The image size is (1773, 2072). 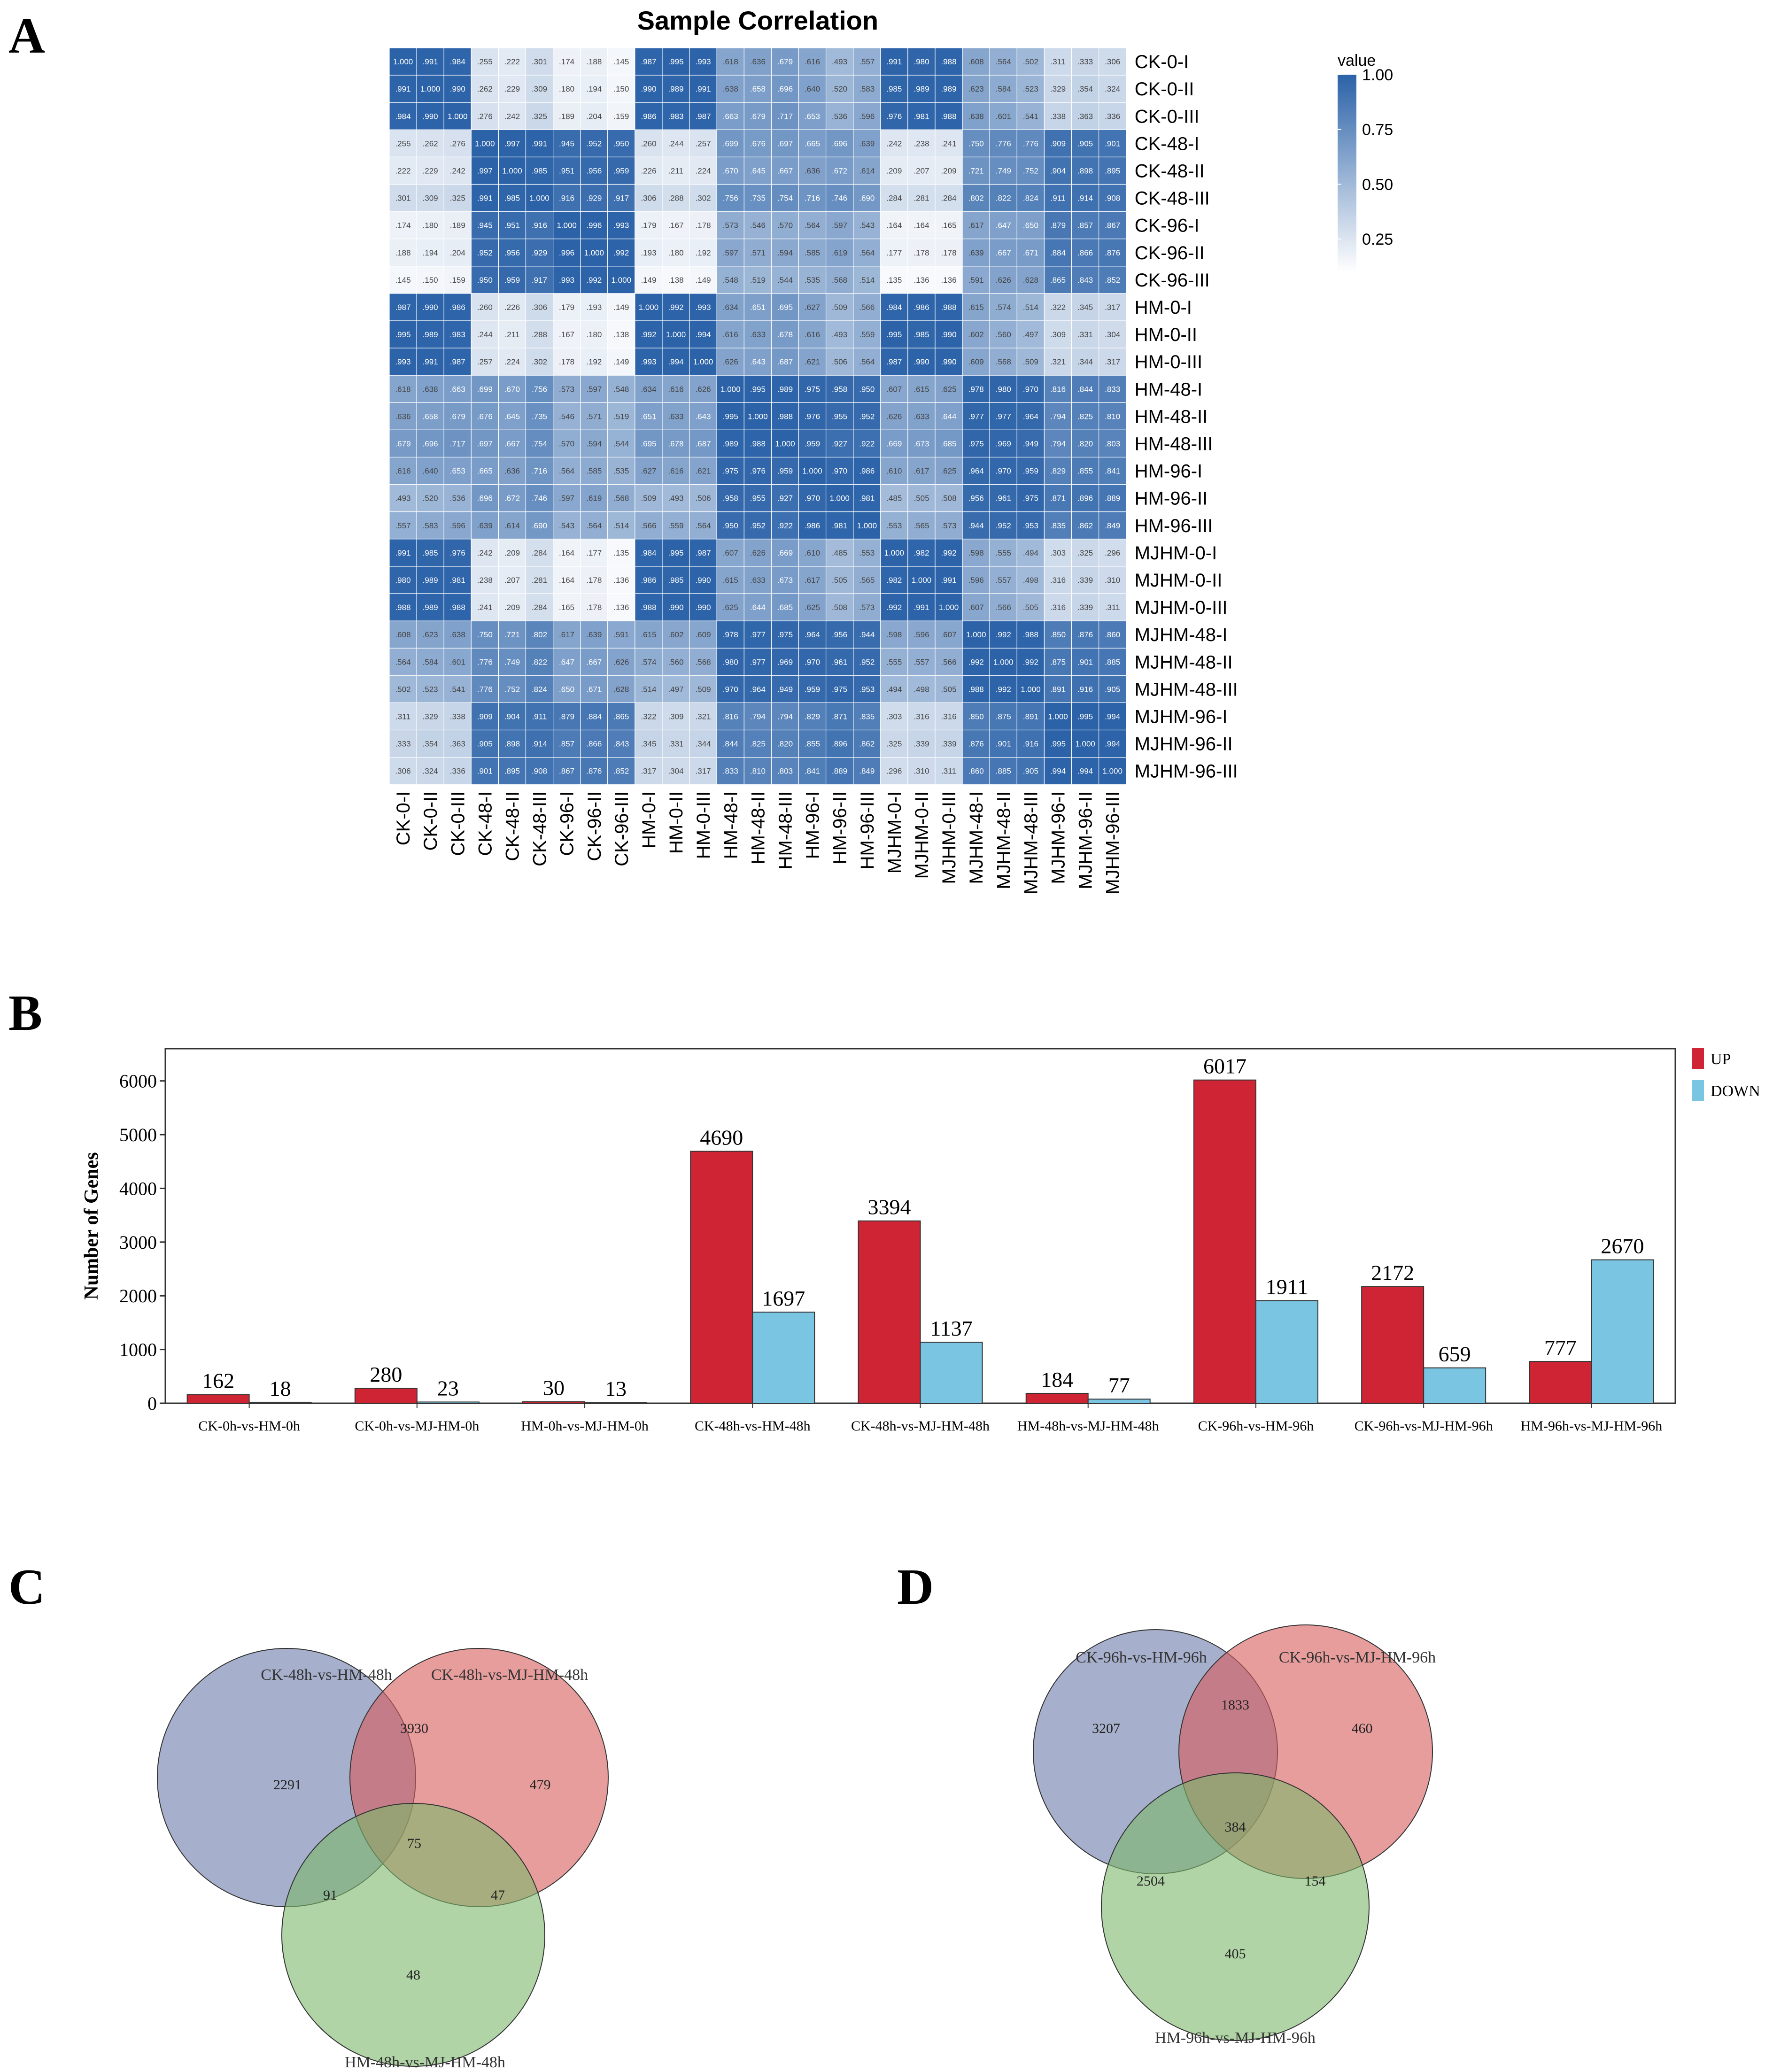 What do you see at coordinates (621, 198) in the screenshot?
I see `heatmap-cell-label: .917` at bounding box center [621, 198].